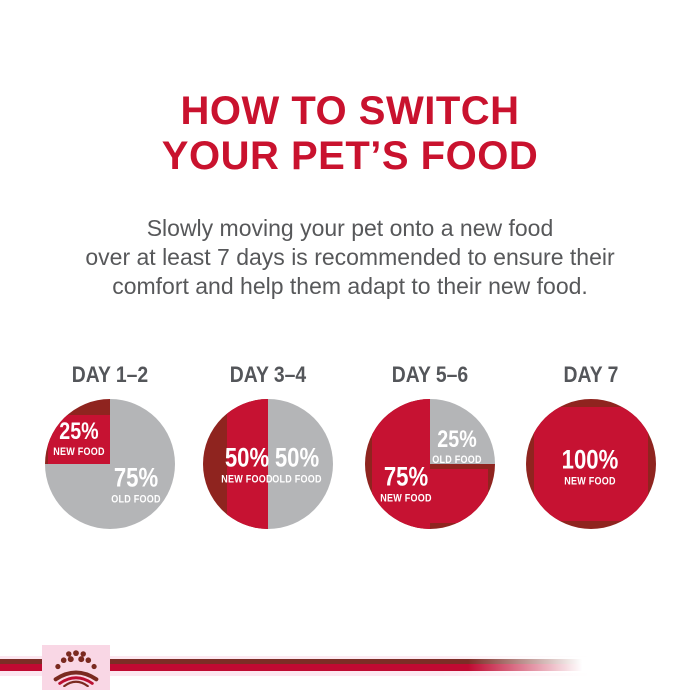 The image size is (700, 700). I want to click on pie-chart-day-3-4: 50% NEW FOOD 50% OLD FOOD, so click(268, 464).